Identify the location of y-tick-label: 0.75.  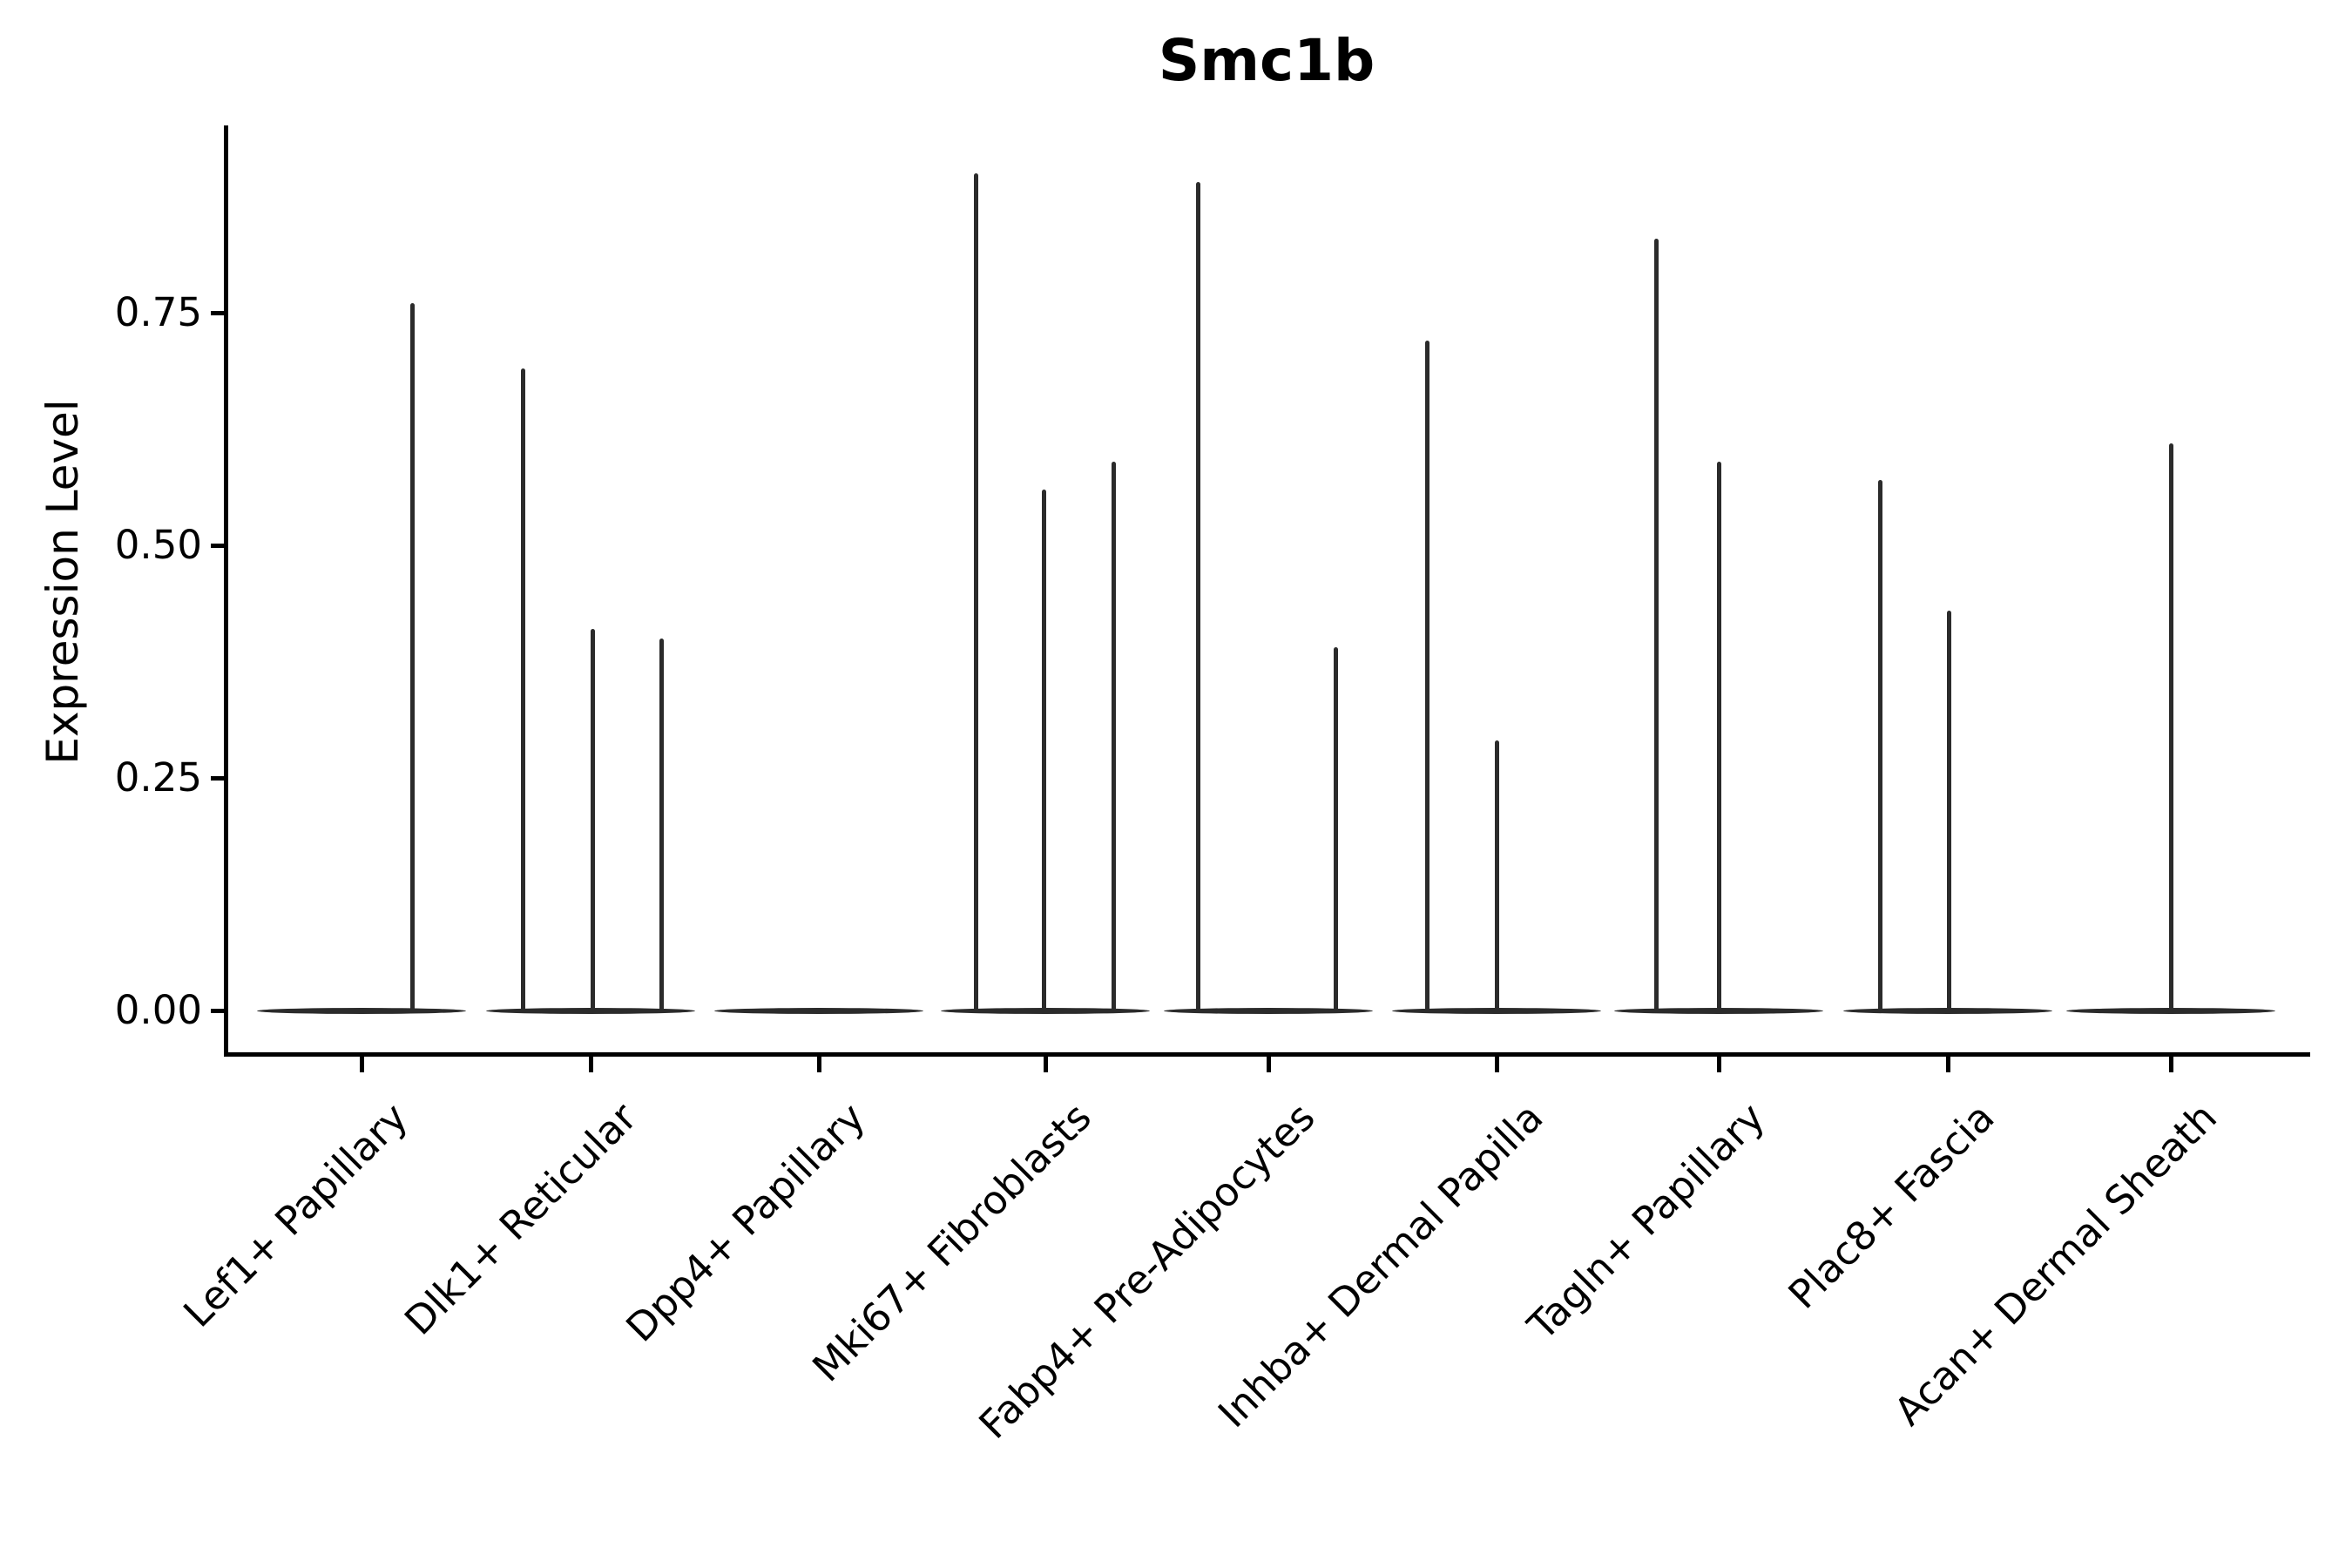
(158, 312).